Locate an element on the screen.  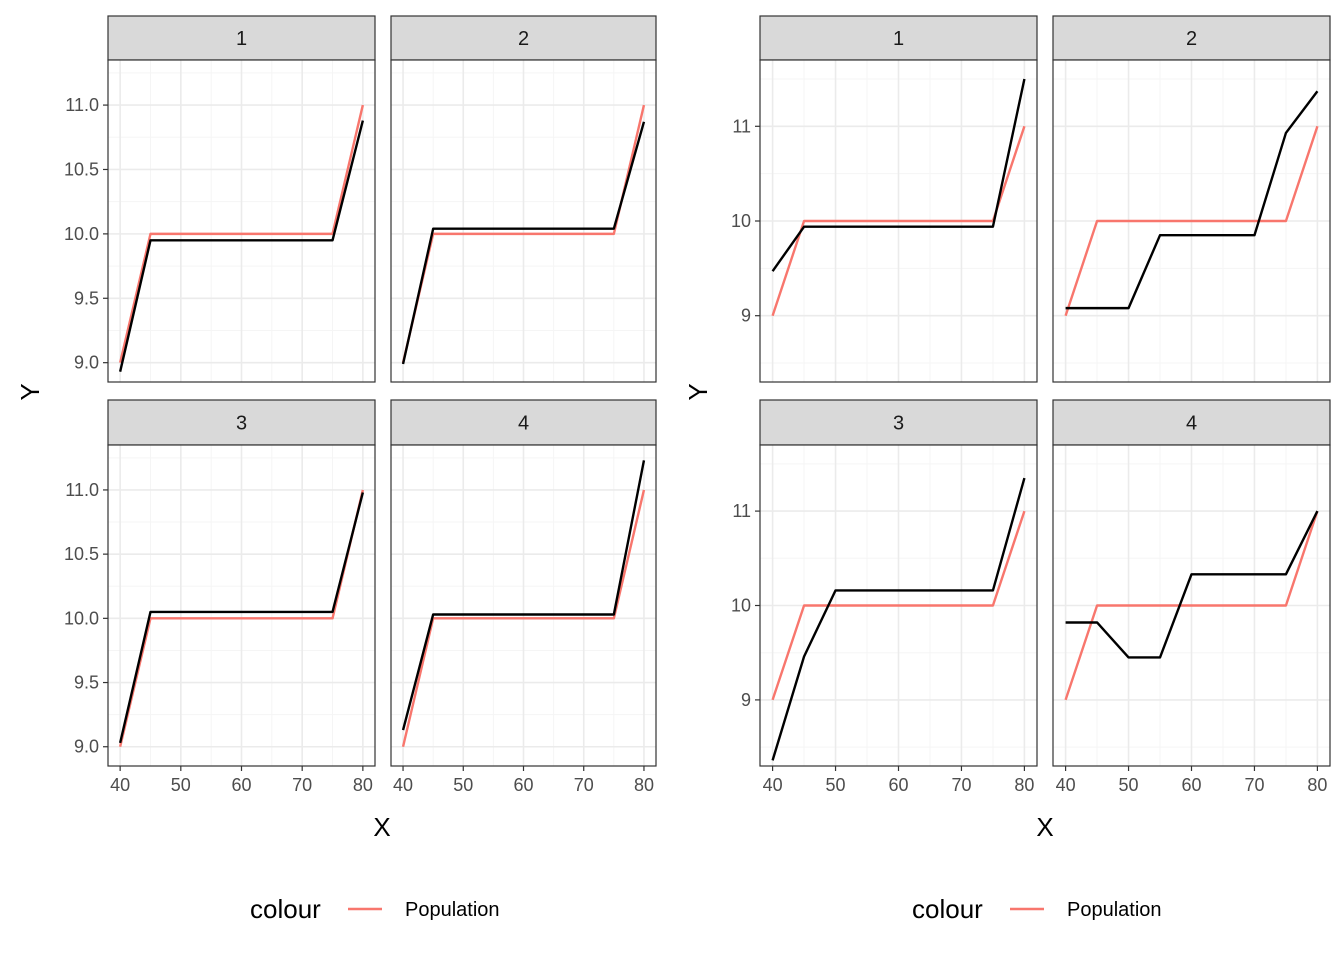
panel-3: 3 9.0 9.5 10.0 10.5 11.0 40 50 60 70 80 is located at coordinates (220, 597).